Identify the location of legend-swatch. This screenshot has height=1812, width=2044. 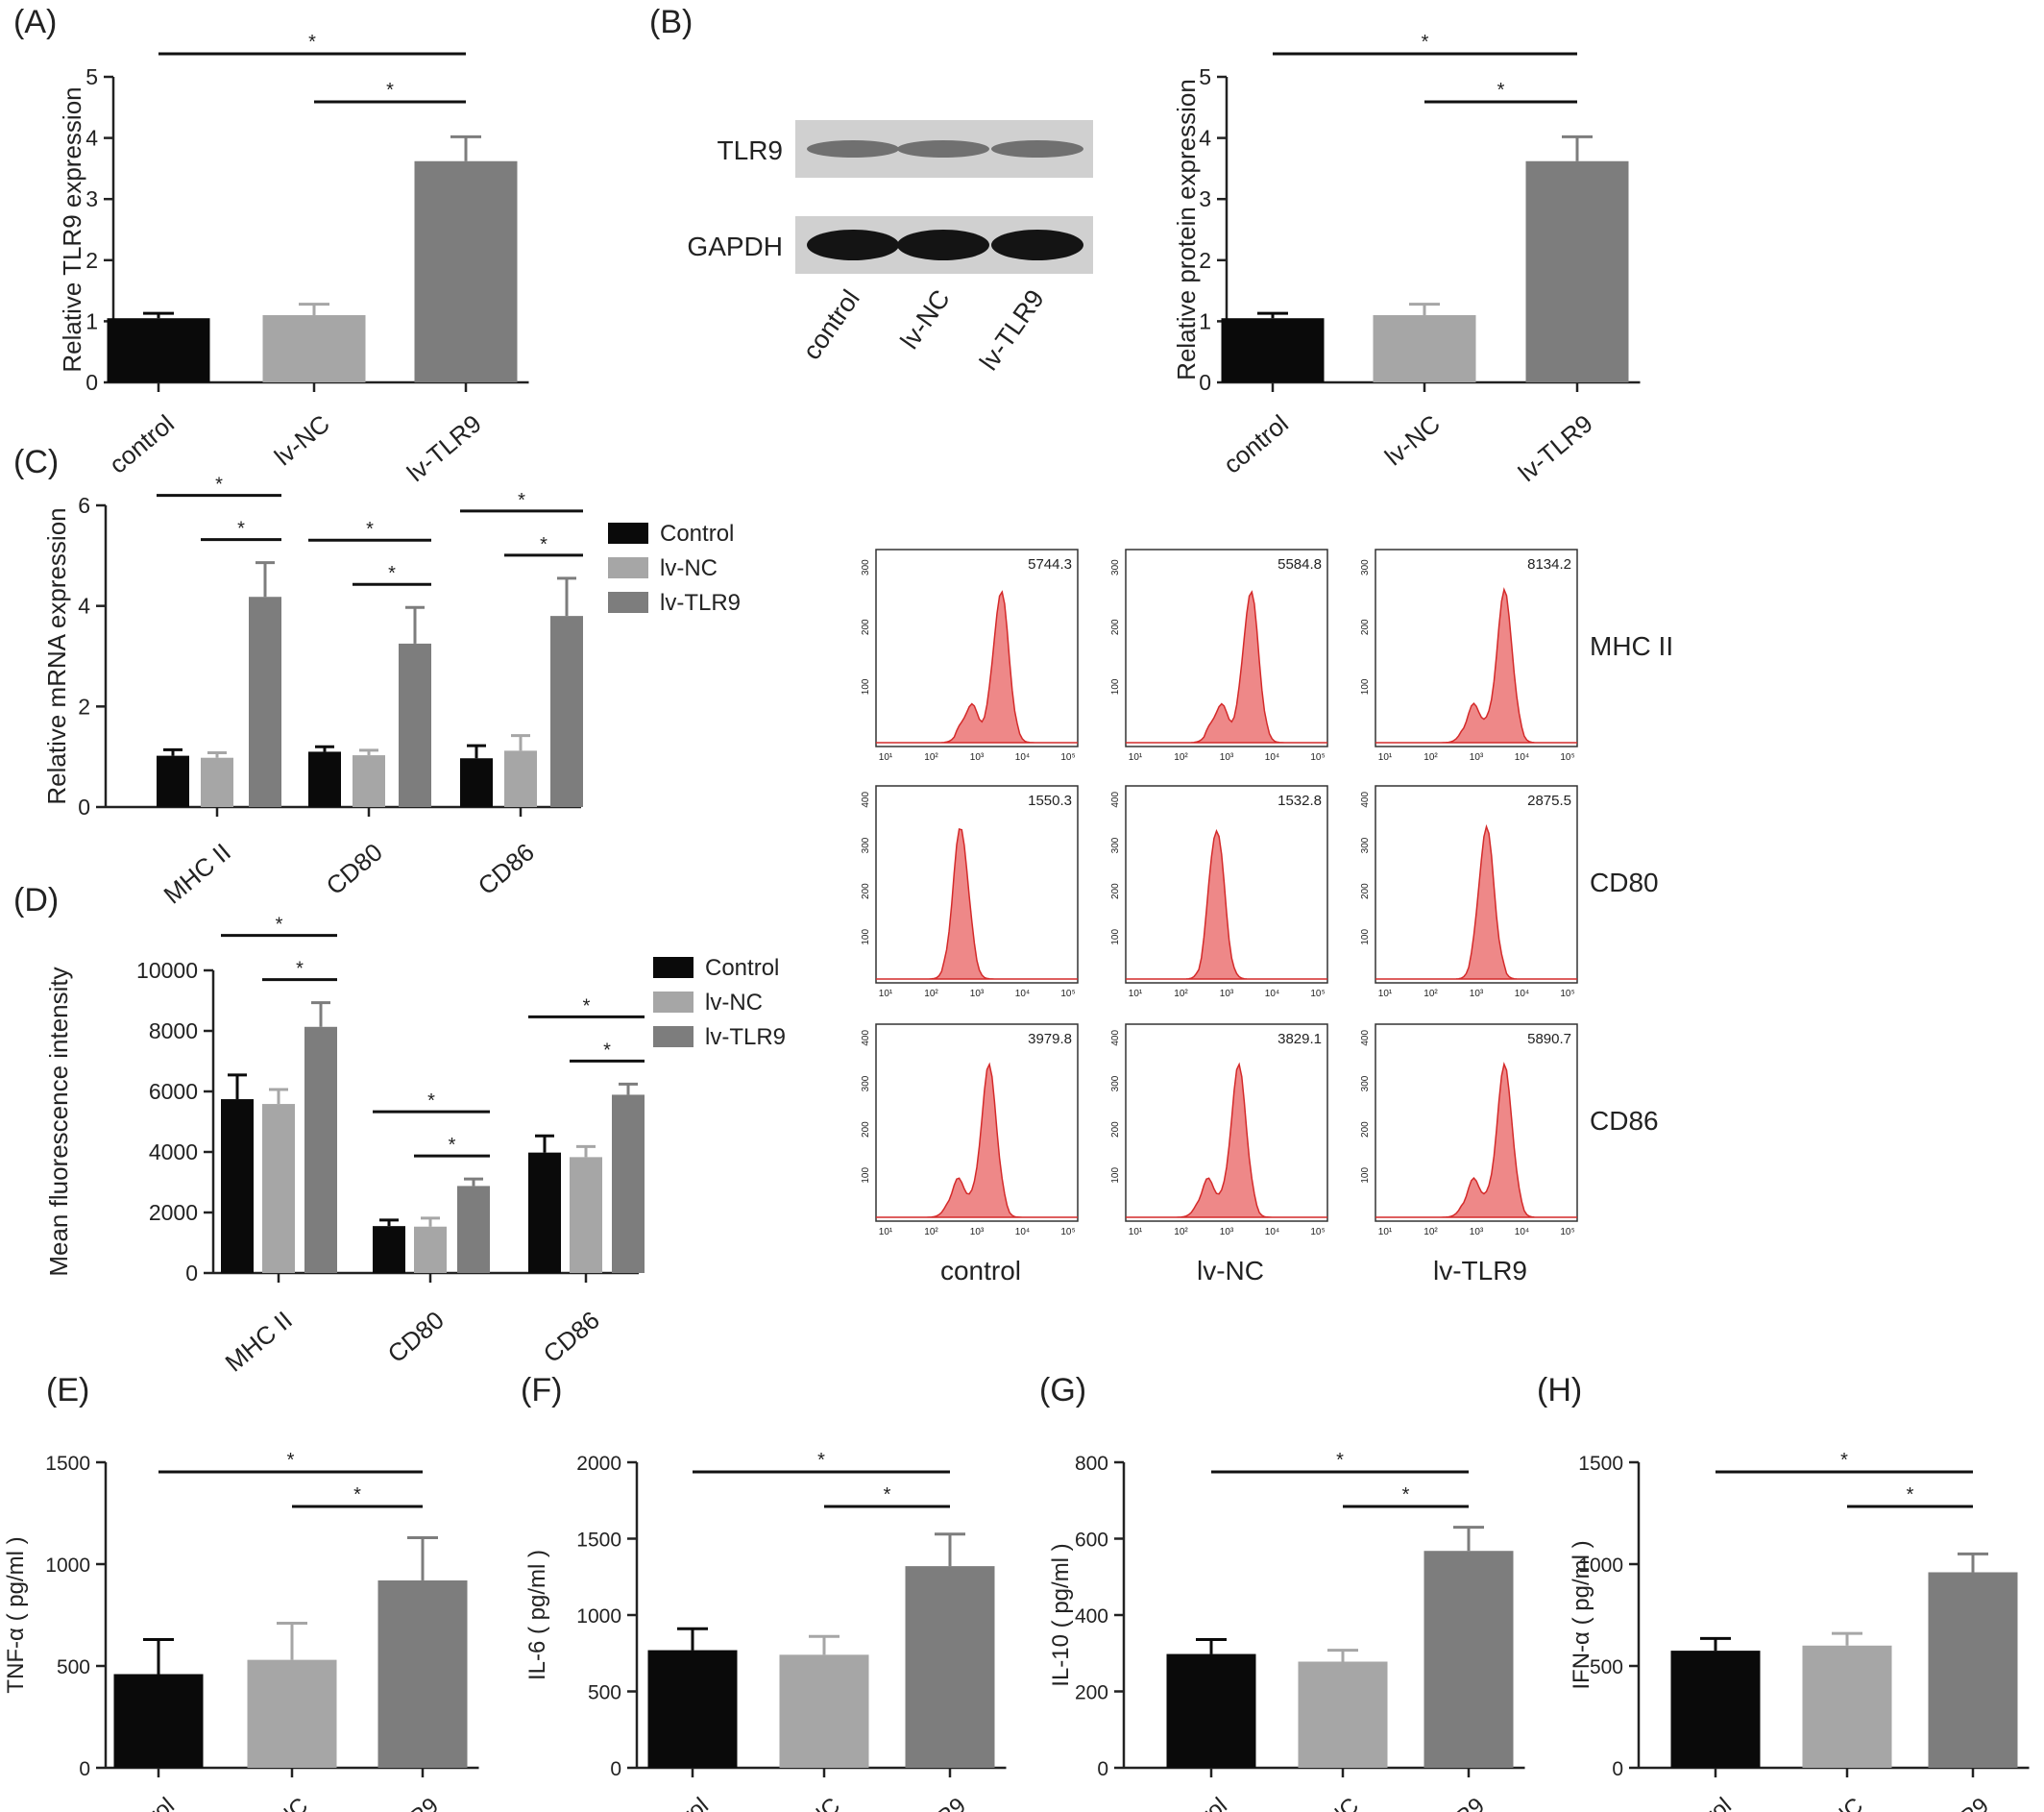
(673, 1037).